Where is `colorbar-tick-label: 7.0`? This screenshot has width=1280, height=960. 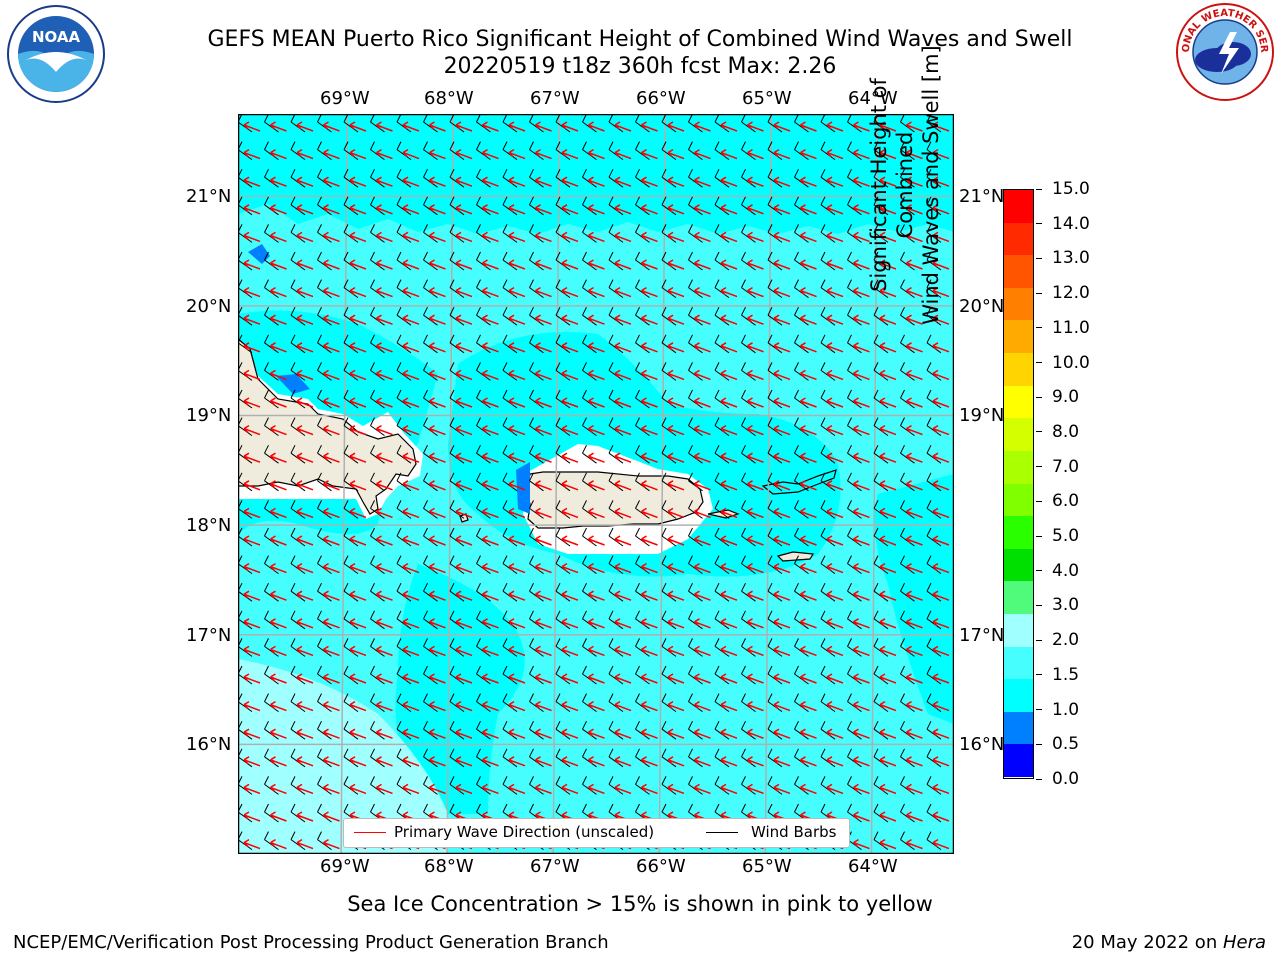
colorbar-tick-label: 7.0 is located at coordinates (1066, 466).